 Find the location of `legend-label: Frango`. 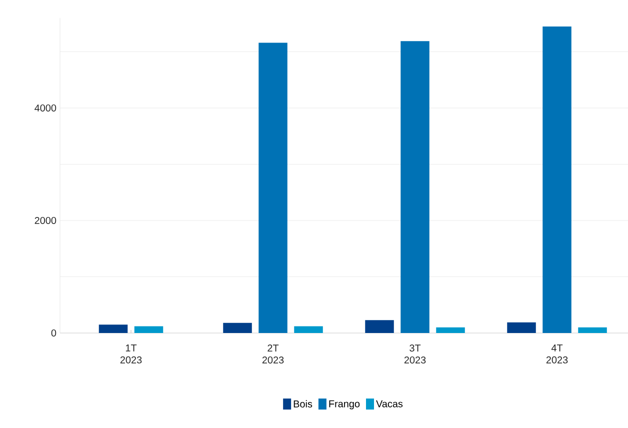

legend-label: Frango is located at coordinates (344, 405).